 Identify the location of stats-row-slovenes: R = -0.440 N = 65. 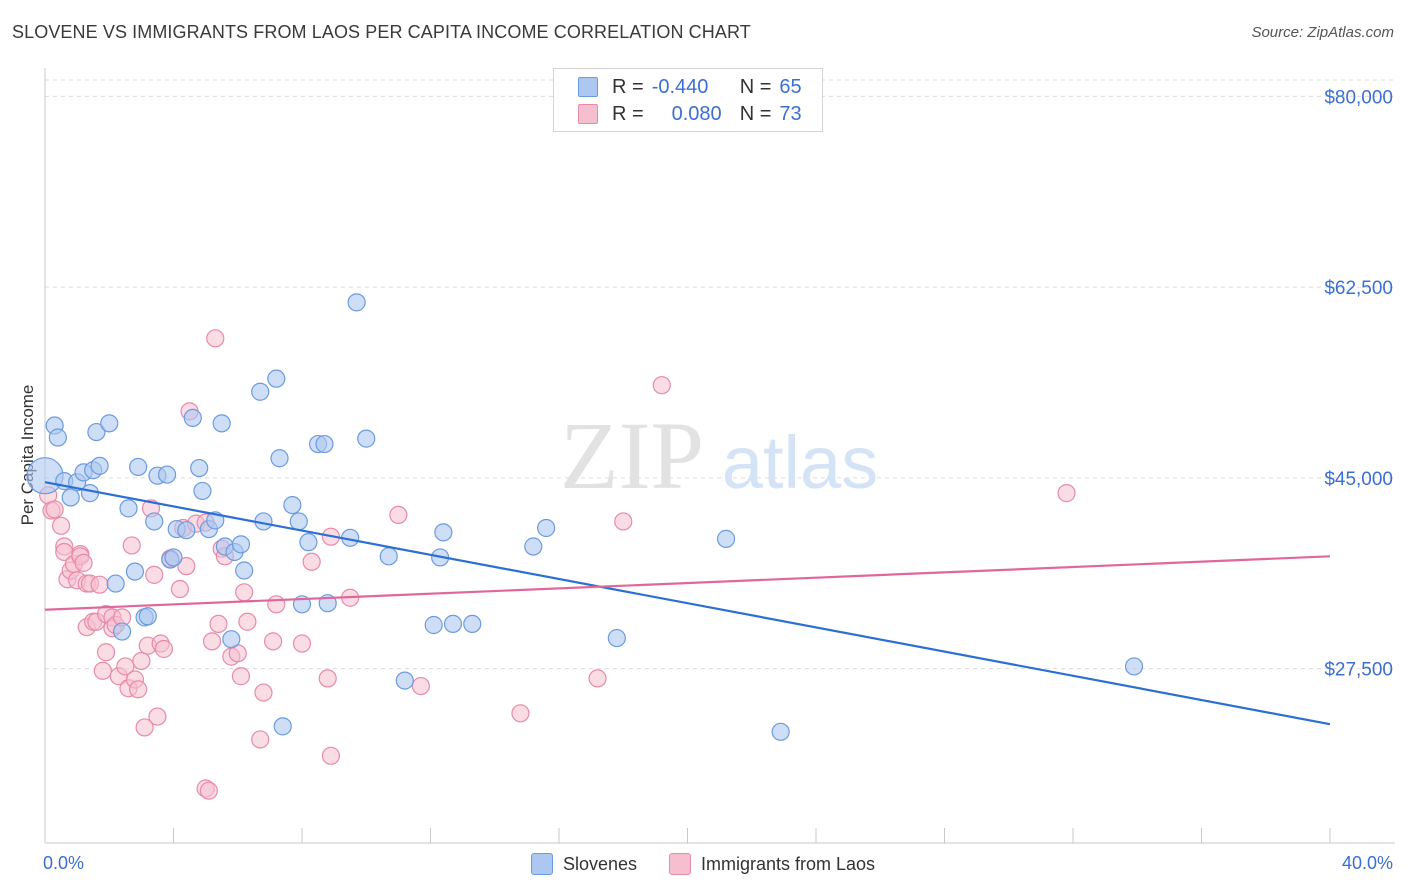
(690, 87).